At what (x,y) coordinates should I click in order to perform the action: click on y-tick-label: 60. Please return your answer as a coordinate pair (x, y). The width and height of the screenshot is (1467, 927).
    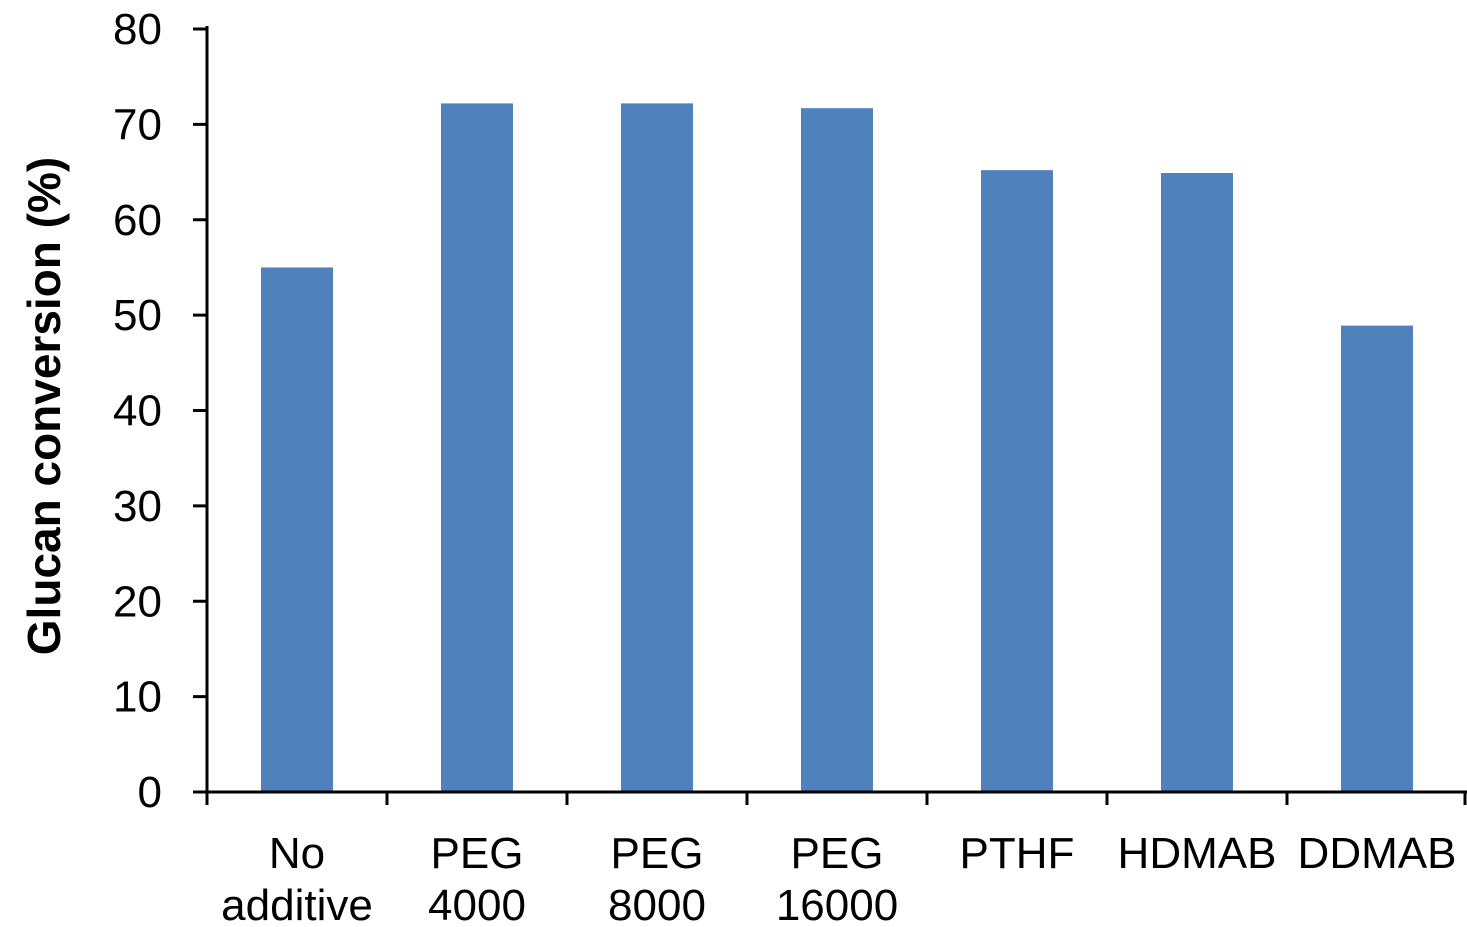
    Looking at the image, I should click on (137, 220).